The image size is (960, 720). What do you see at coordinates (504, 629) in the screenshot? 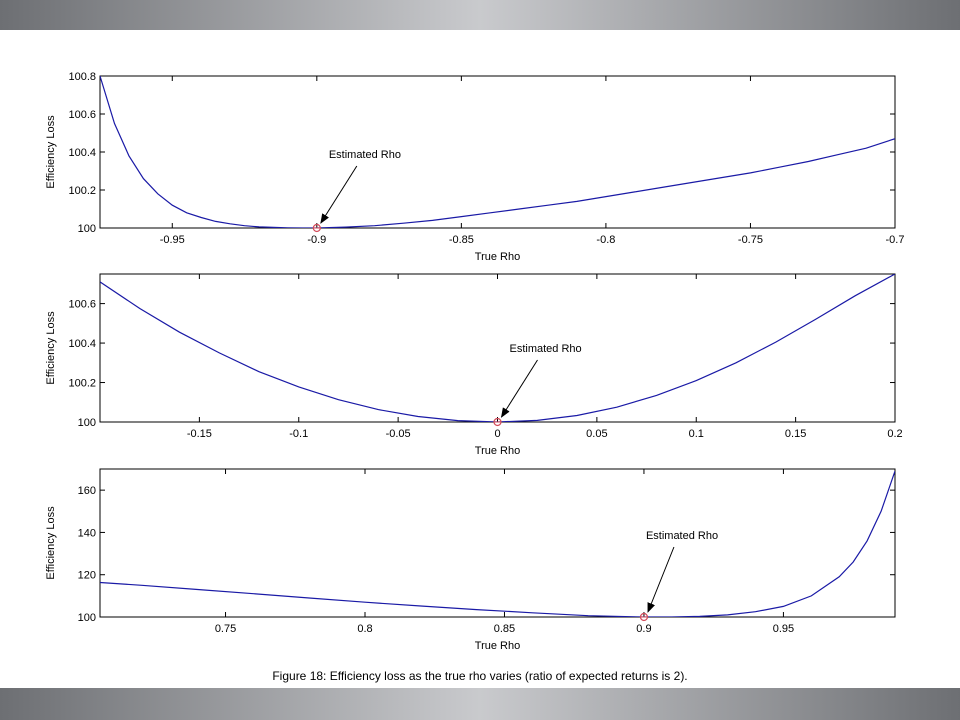
I see `x-tick-label: 0.85` at bounding box center [504, 629].